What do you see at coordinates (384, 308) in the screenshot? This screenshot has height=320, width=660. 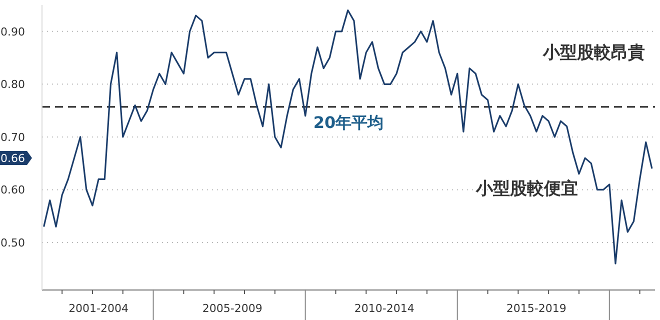 I see `x-tick-label: 2010-2014` at bounding box center [384, 308].